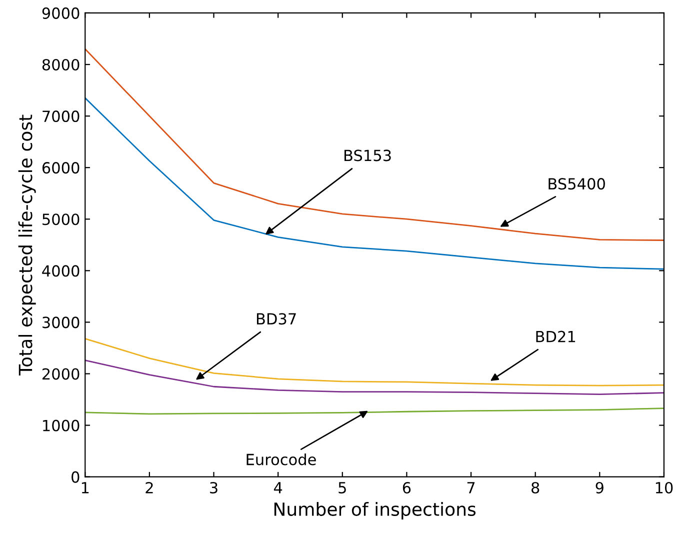 This screenshot has width=681, height=540. I want to click on y-tick-label: 2000, so click(61, 374).